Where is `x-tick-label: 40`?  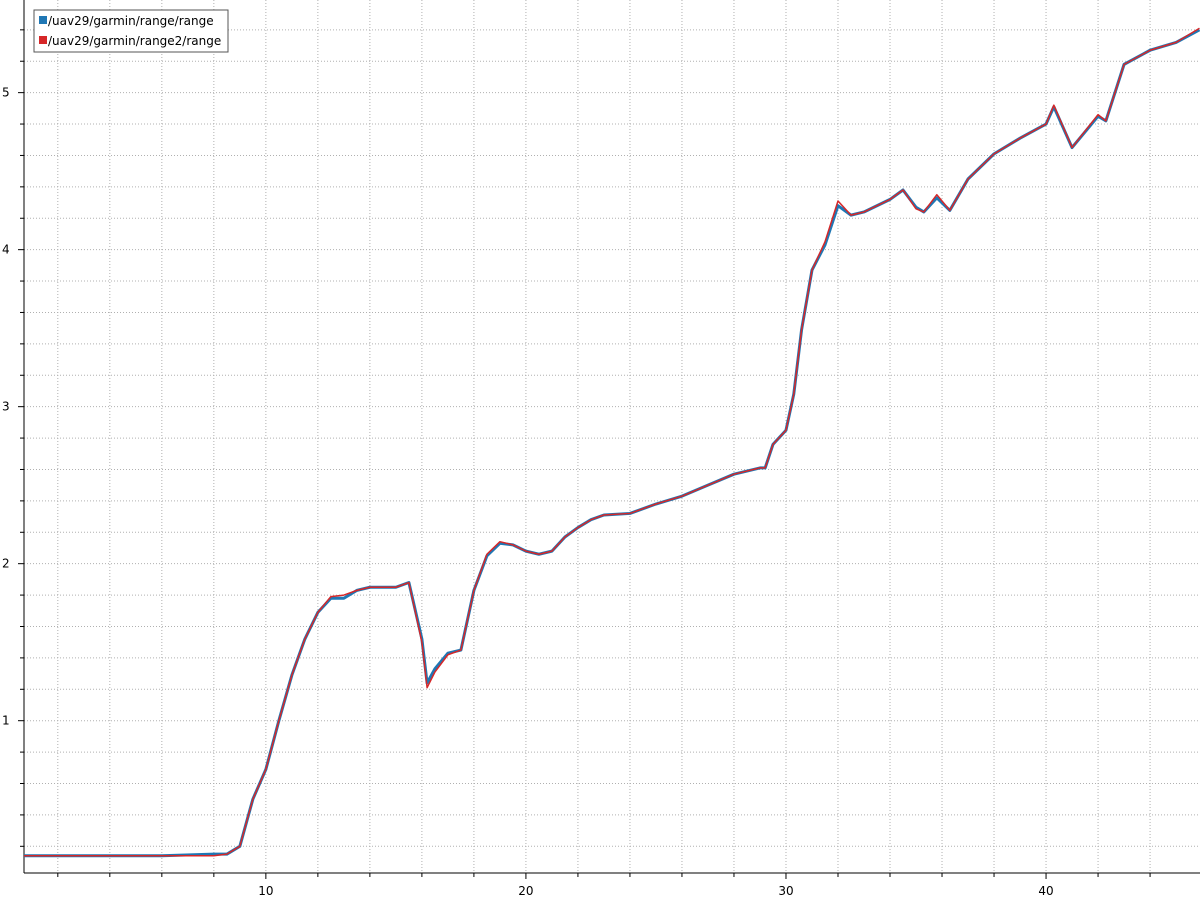 x-tick-label: 40 is located at coordinates (1045, 891).